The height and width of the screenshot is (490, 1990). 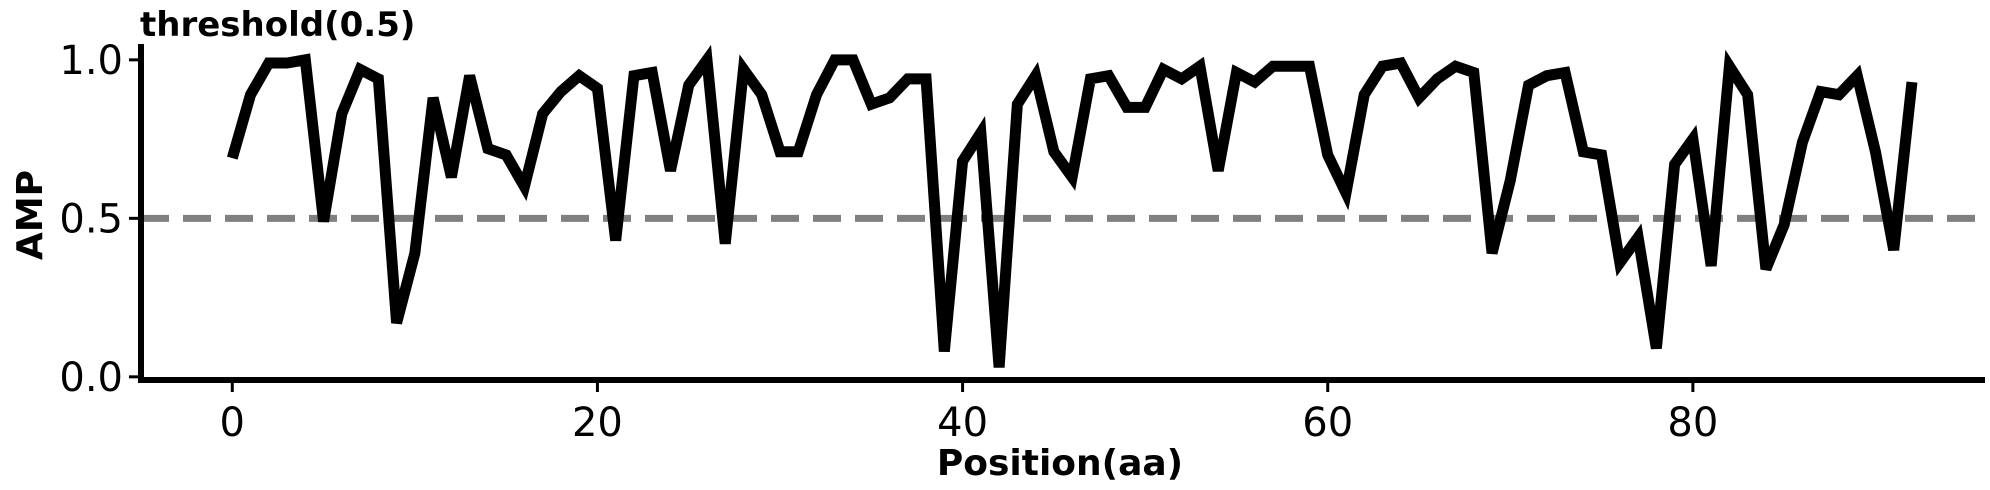 I want to click on threshold-annotation: threshold(0.5), so click(x=277, y=25).